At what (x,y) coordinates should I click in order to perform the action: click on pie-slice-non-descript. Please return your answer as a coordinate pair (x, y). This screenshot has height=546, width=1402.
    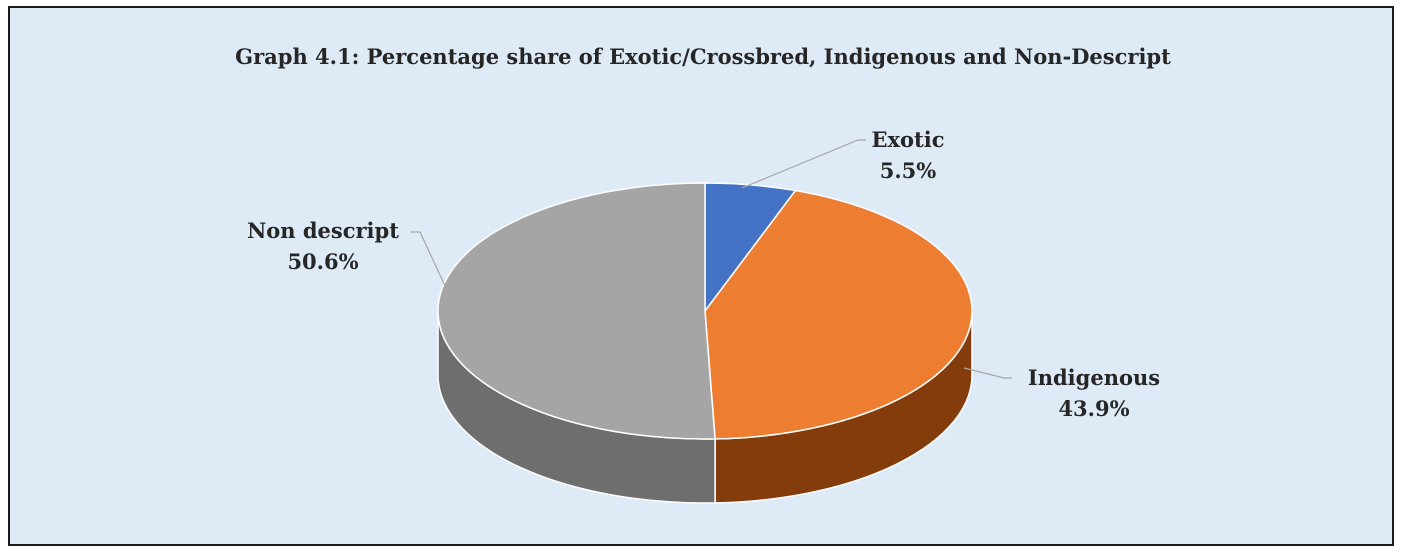
    Looking at the image, I should click on (576, 311).